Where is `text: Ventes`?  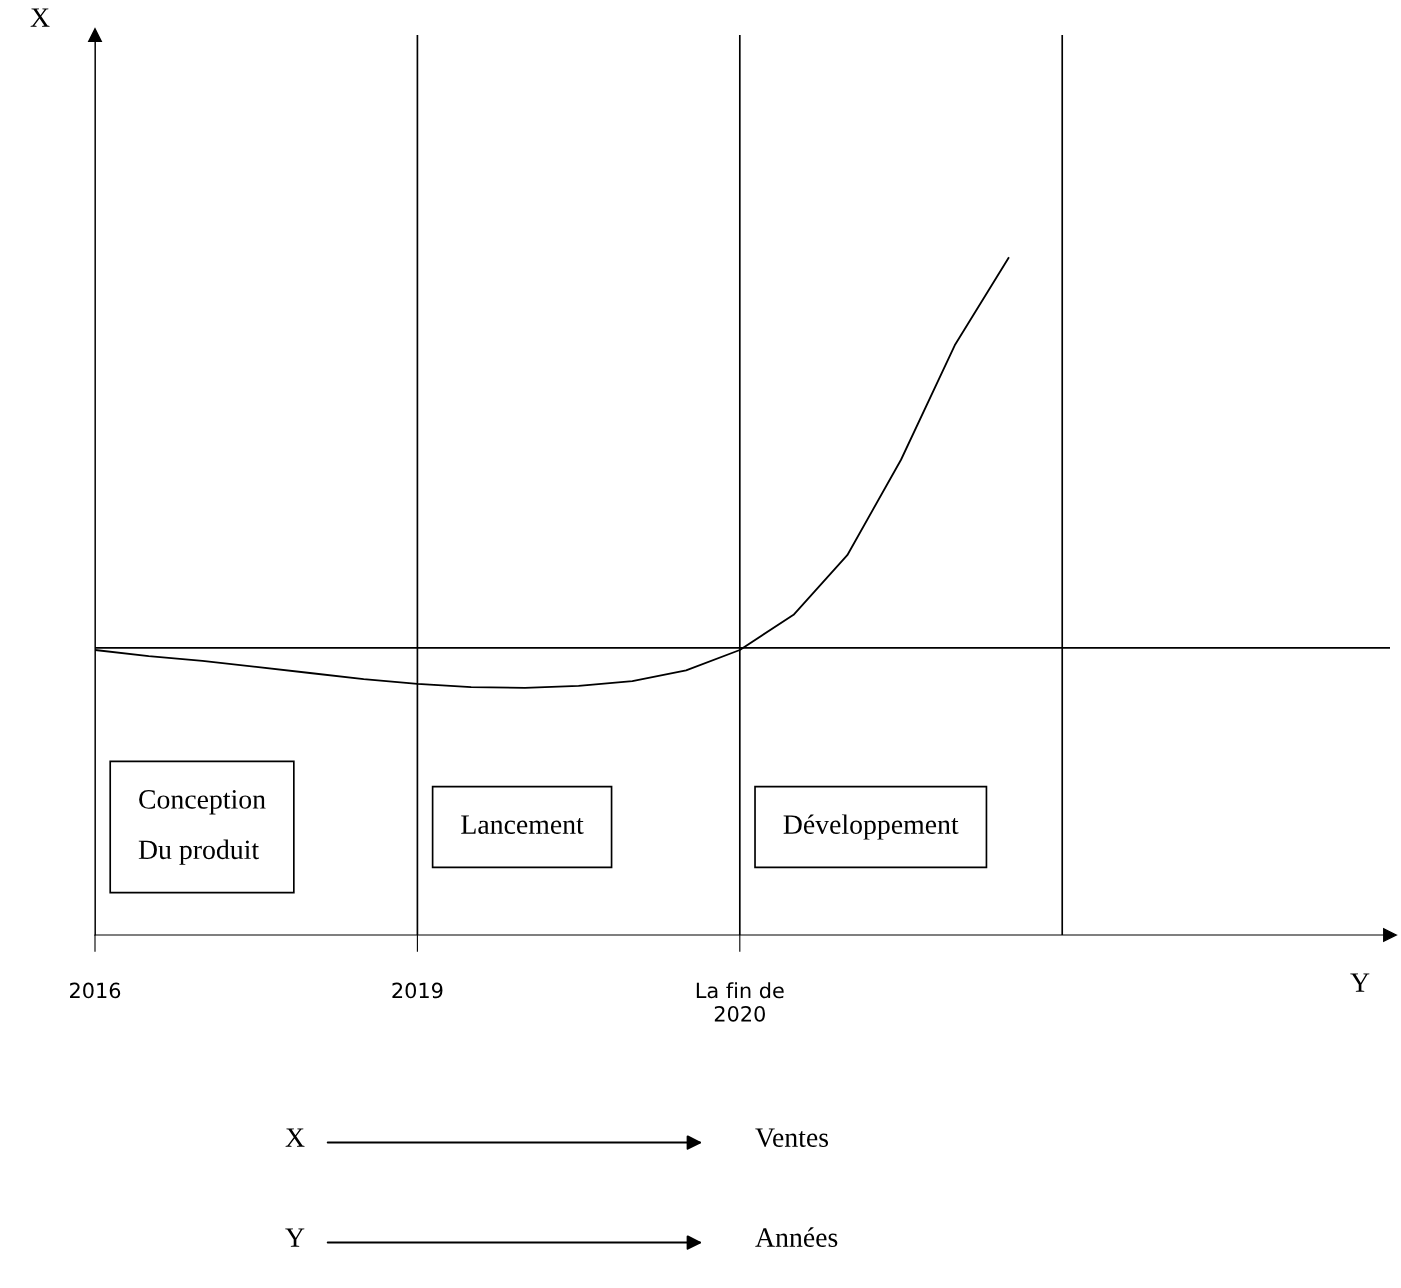
text: Ventes is located at coordinates (792, 1138).